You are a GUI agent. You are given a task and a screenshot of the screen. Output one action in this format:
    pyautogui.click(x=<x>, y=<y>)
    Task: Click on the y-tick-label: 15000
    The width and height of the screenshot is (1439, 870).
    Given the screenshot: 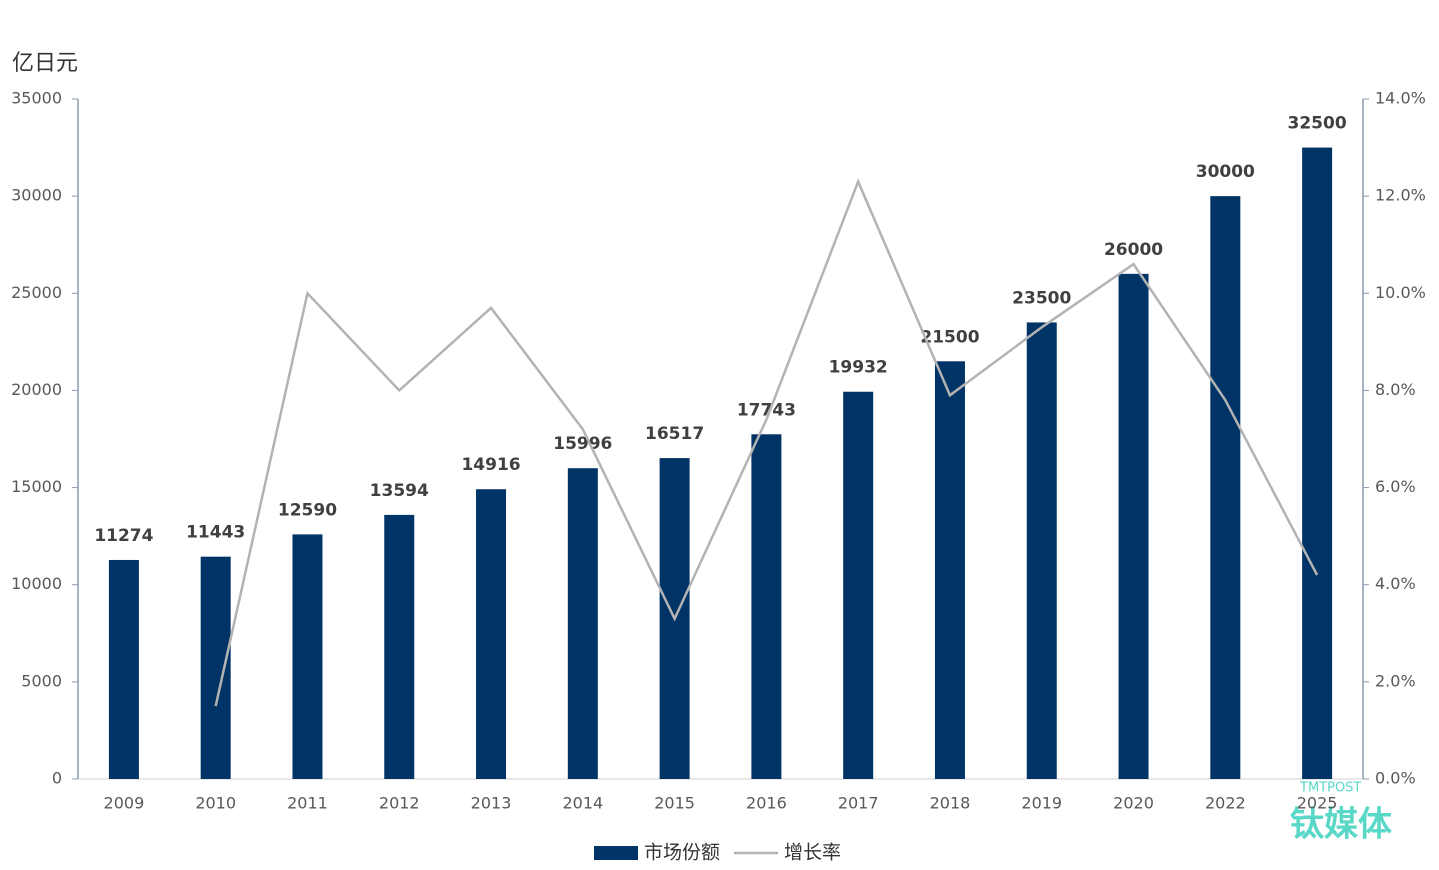 What is the action you would take?
    pyautogui.click(x=36, y=486)
    